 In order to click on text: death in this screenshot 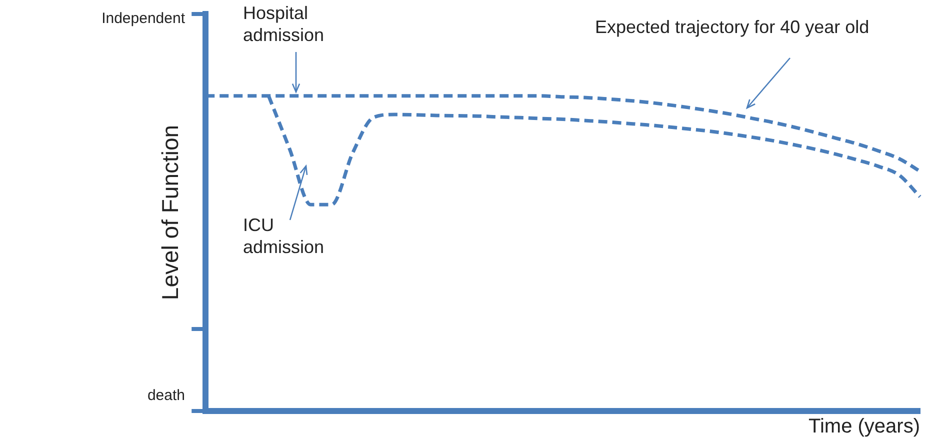, I will do `click(165, 396)`.